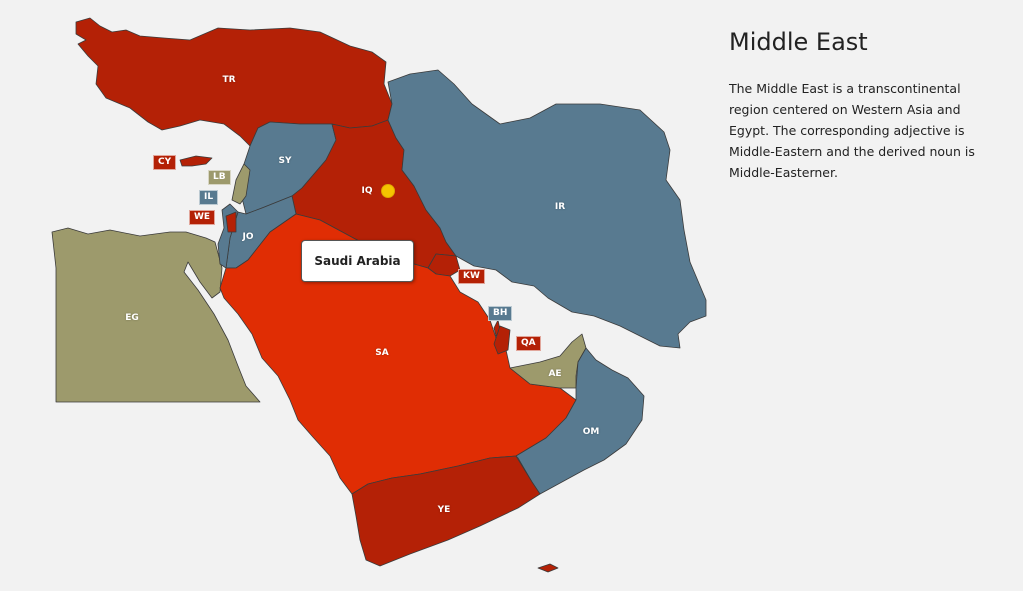 The height and width of the screenshot is (591, 1023). Describe the element at coordinates (591, 432) in the screenshot. I see `label-om: OM` at that location.